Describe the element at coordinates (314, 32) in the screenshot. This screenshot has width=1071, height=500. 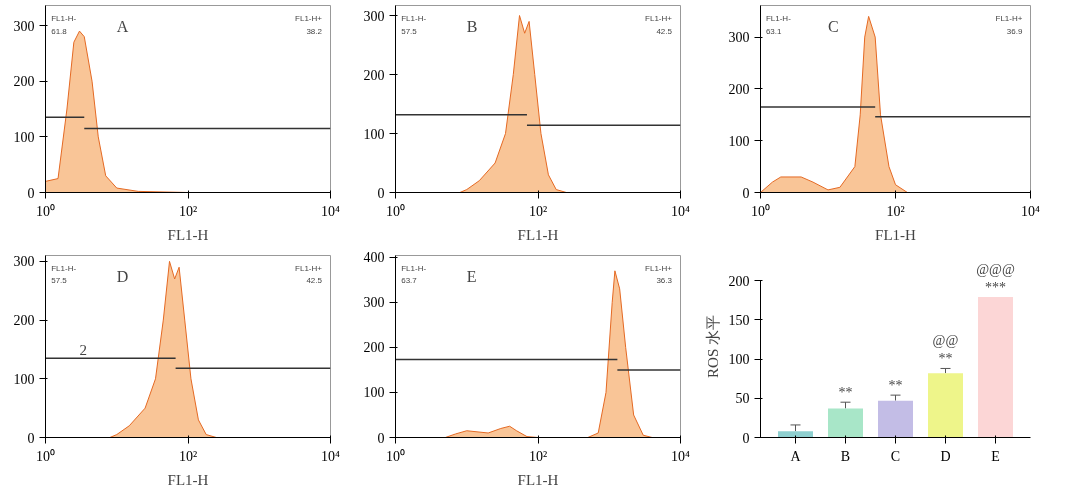
I see `annotation: 38.2` at that location.